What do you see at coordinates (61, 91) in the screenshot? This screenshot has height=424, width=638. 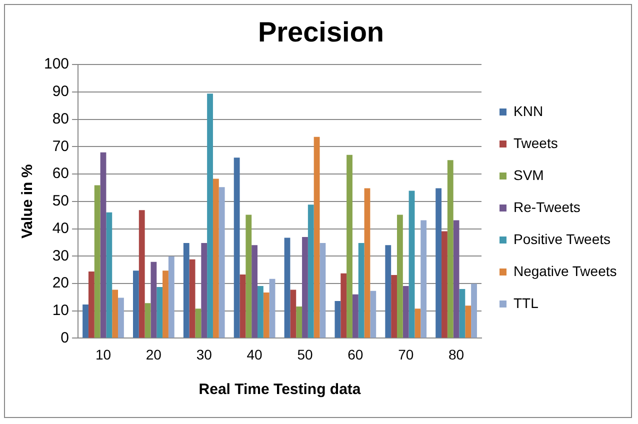 I see `y-tick-label: 90` at bounding box center [61, 91].